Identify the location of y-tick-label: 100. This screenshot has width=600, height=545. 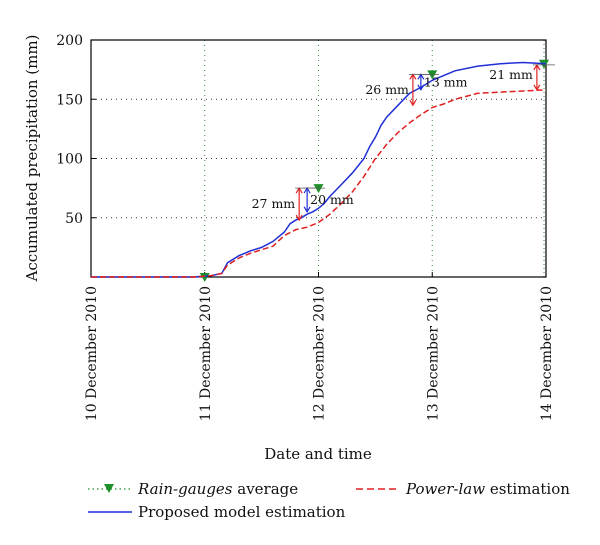
(69, 160).